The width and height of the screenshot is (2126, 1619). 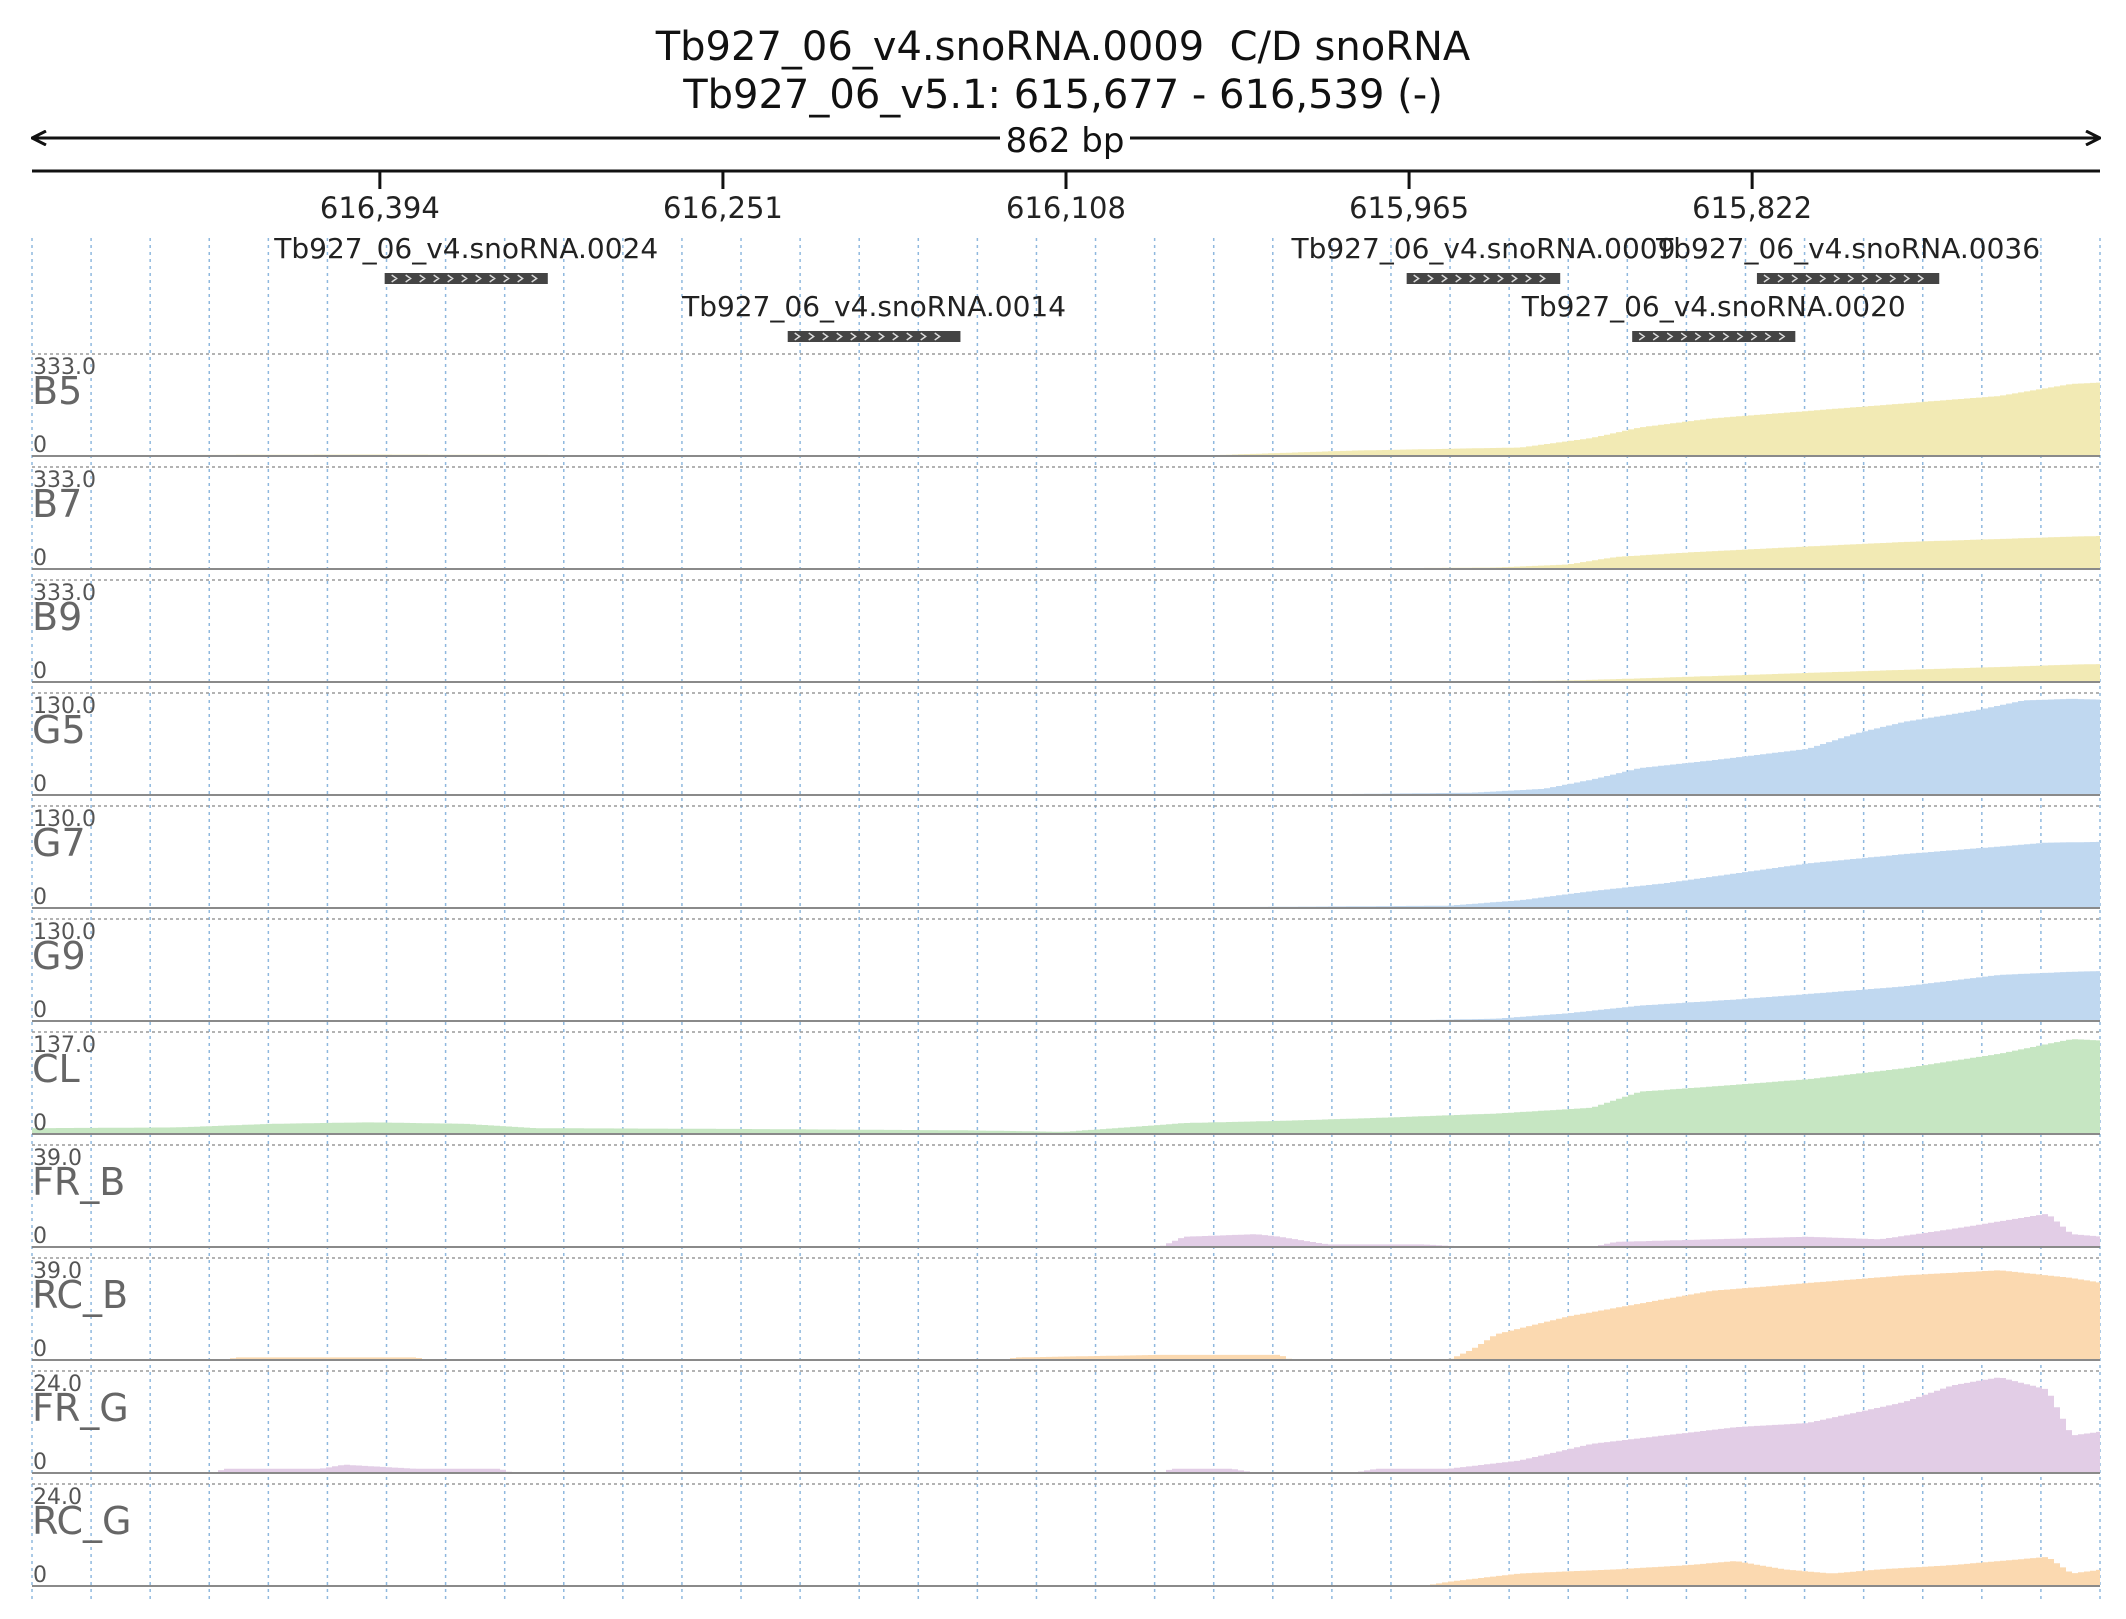 What do you see at coordinates (723, 208) in the screenshot?
I see `ruler-tick-label: 616,251` at bounding box center [723, 208].